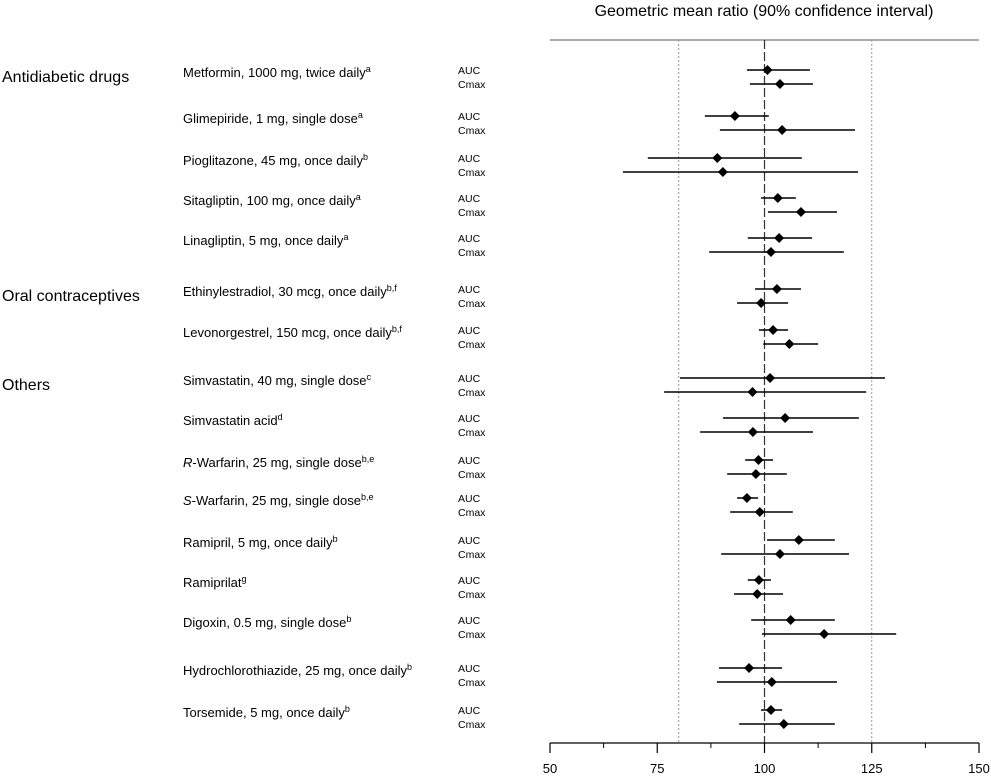 The height and width of the screenshot is (776, 991). I want to click on drug-label: Torsemide, 5 mg, once dailyb, so click(266, 712).